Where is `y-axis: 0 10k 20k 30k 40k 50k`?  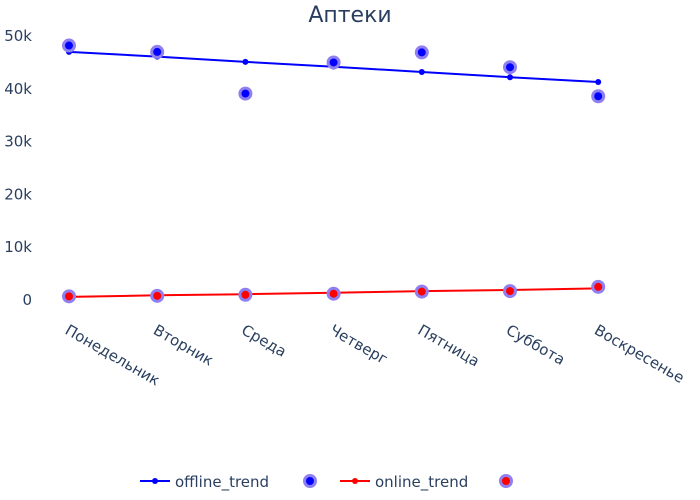
y-axis: 0 10k 20k 30k 40k 50k is located at coordinates (18, 168).